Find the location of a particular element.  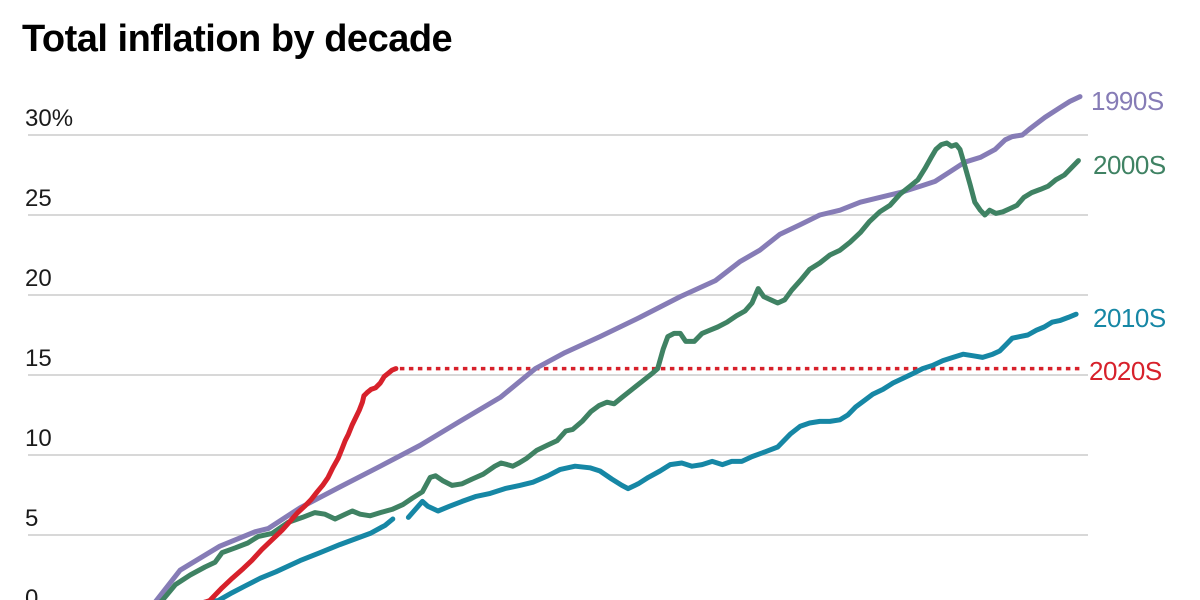

chart-title: Total inflation by decade is located at coordinates (237, 39).